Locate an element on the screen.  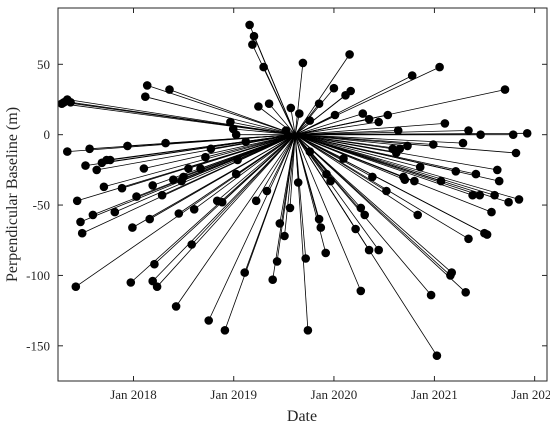
x-axis-title: Date is located at coordinates (302, 416).